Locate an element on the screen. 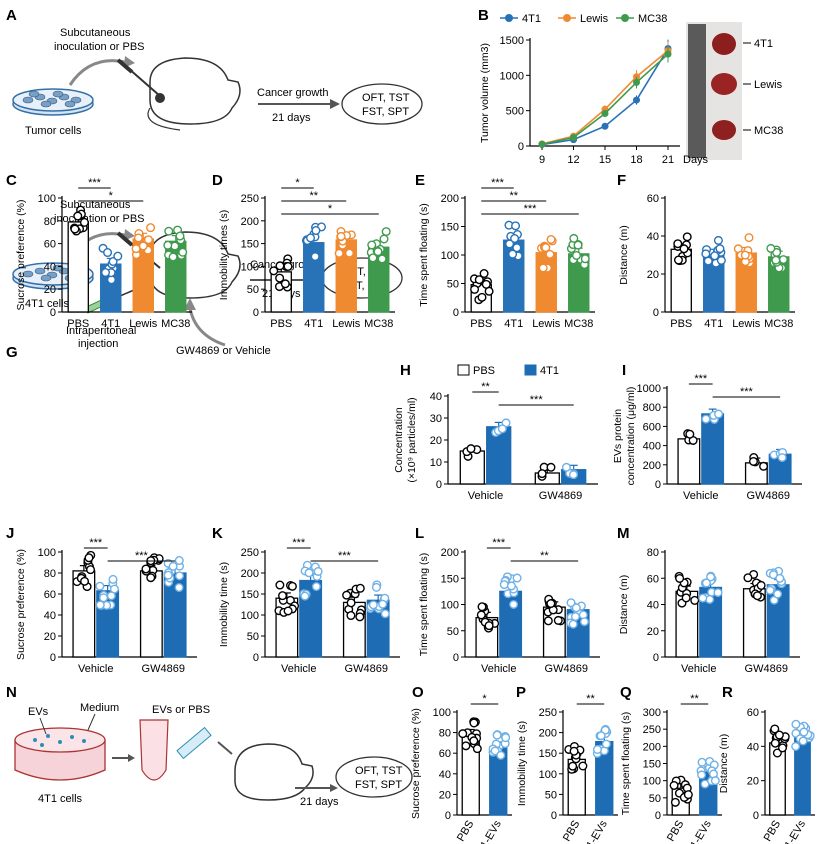  y-tick-label: 80 is located at coordinates (445, 734).